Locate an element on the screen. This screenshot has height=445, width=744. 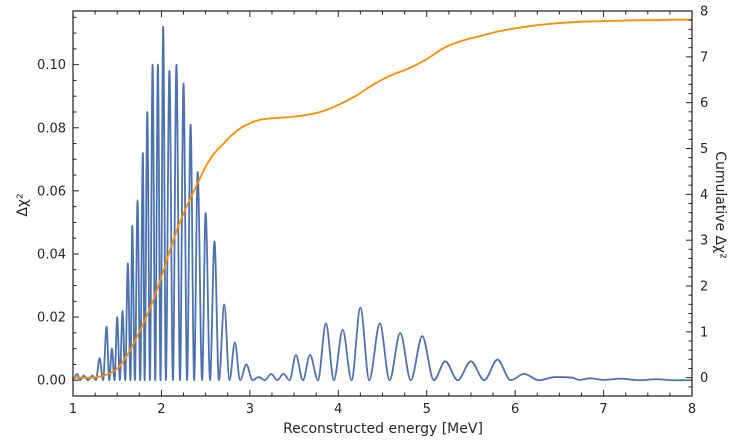
y-axis-right-label: Cumulative Δχ² is located at coordinates (720, 205).